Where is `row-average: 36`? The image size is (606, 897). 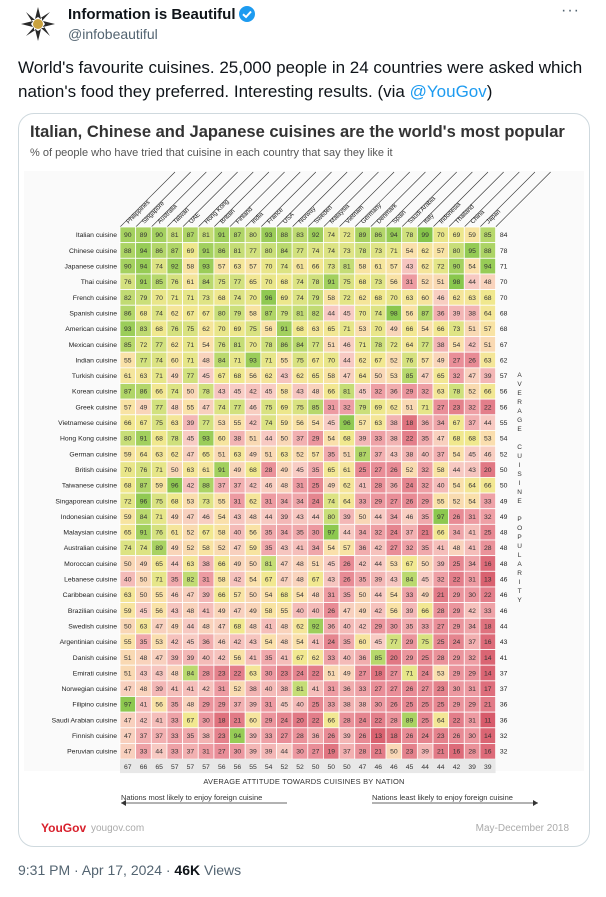
row-average: 36 is located at coordinates (504, 720).